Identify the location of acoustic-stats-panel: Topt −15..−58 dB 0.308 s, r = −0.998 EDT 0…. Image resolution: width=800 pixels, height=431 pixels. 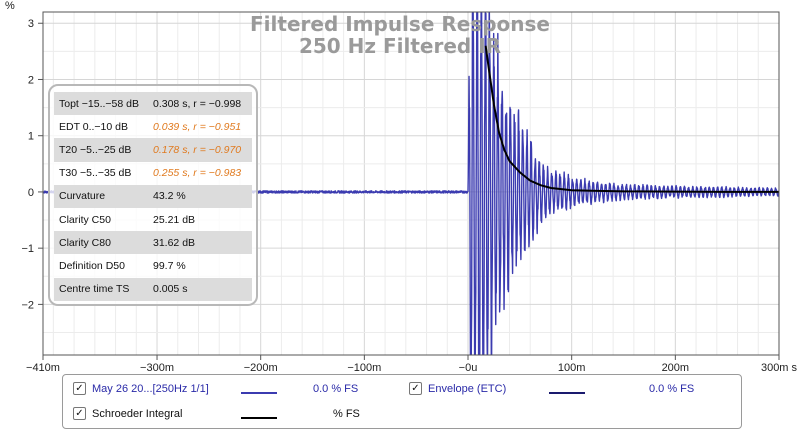
(153, 195).